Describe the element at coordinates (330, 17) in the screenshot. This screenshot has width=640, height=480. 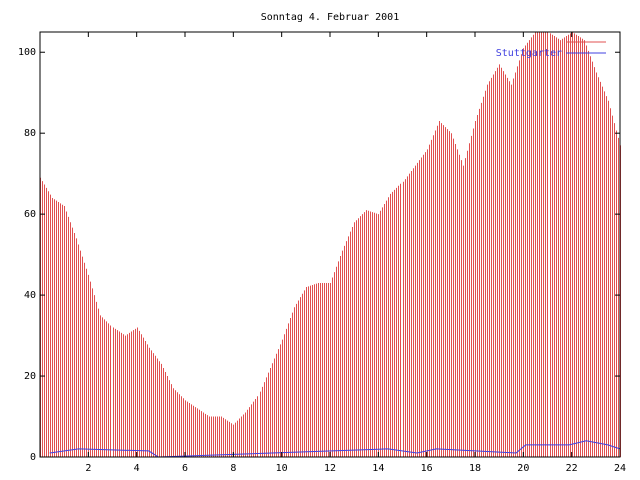
I see `chart-title: Sonntag 4. Februar 2001` at that location.